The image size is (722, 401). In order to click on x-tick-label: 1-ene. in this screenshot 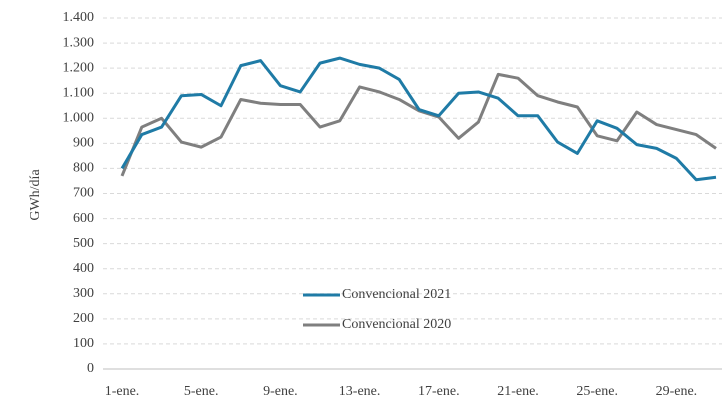, I will do `click(122, 391)`.